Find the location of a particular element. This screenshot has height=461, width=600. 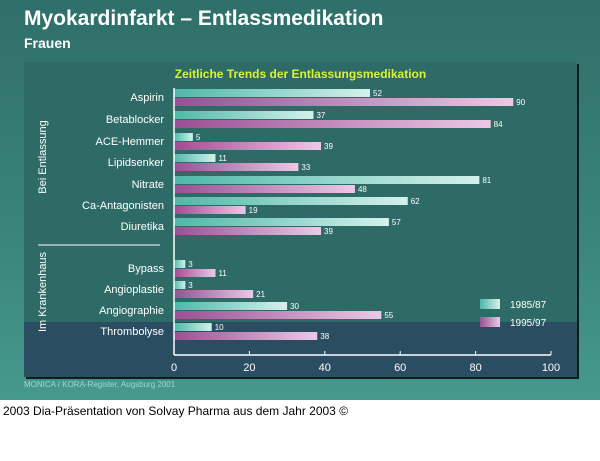

category-label: Aspirin is located at coordinates (147, 98).